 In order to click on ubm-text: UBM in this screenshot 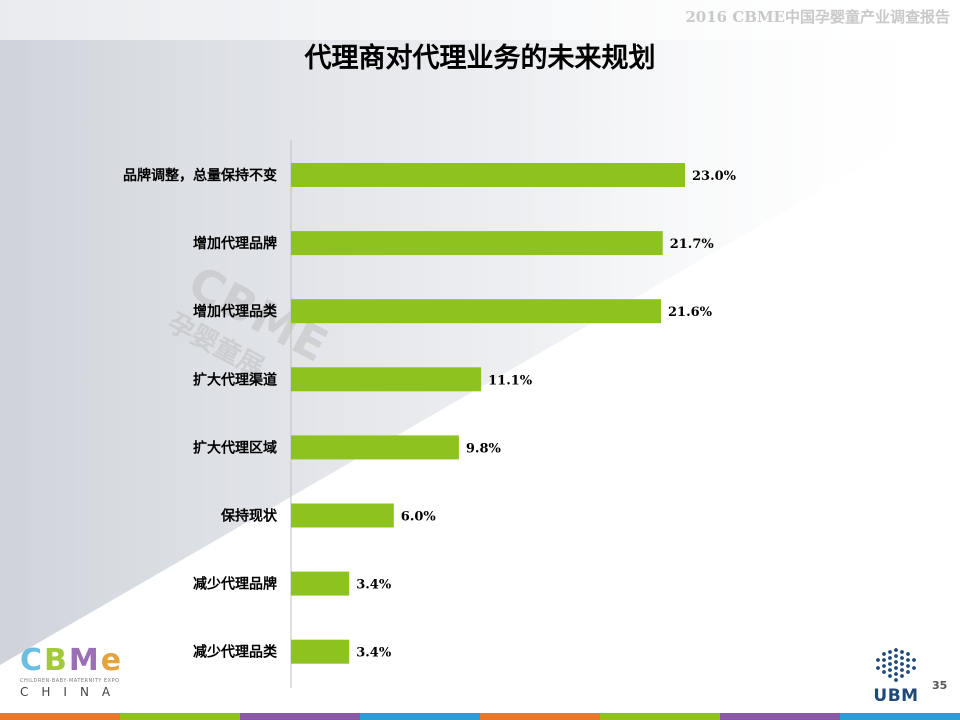, I will do `click(896, 696)`.